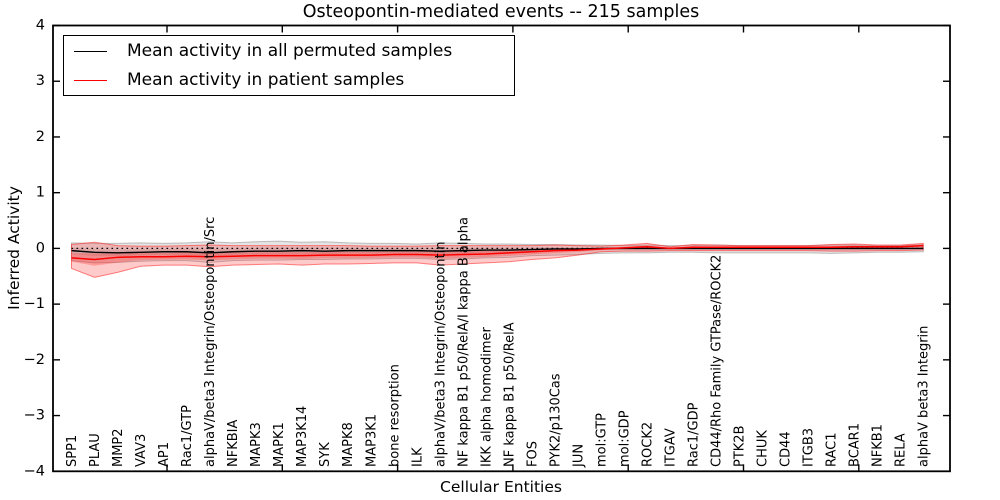 The image size is (1000, 500). I want to click on legend-entry-permuted: Mean activity in all permuted samples, so click(289, 51).